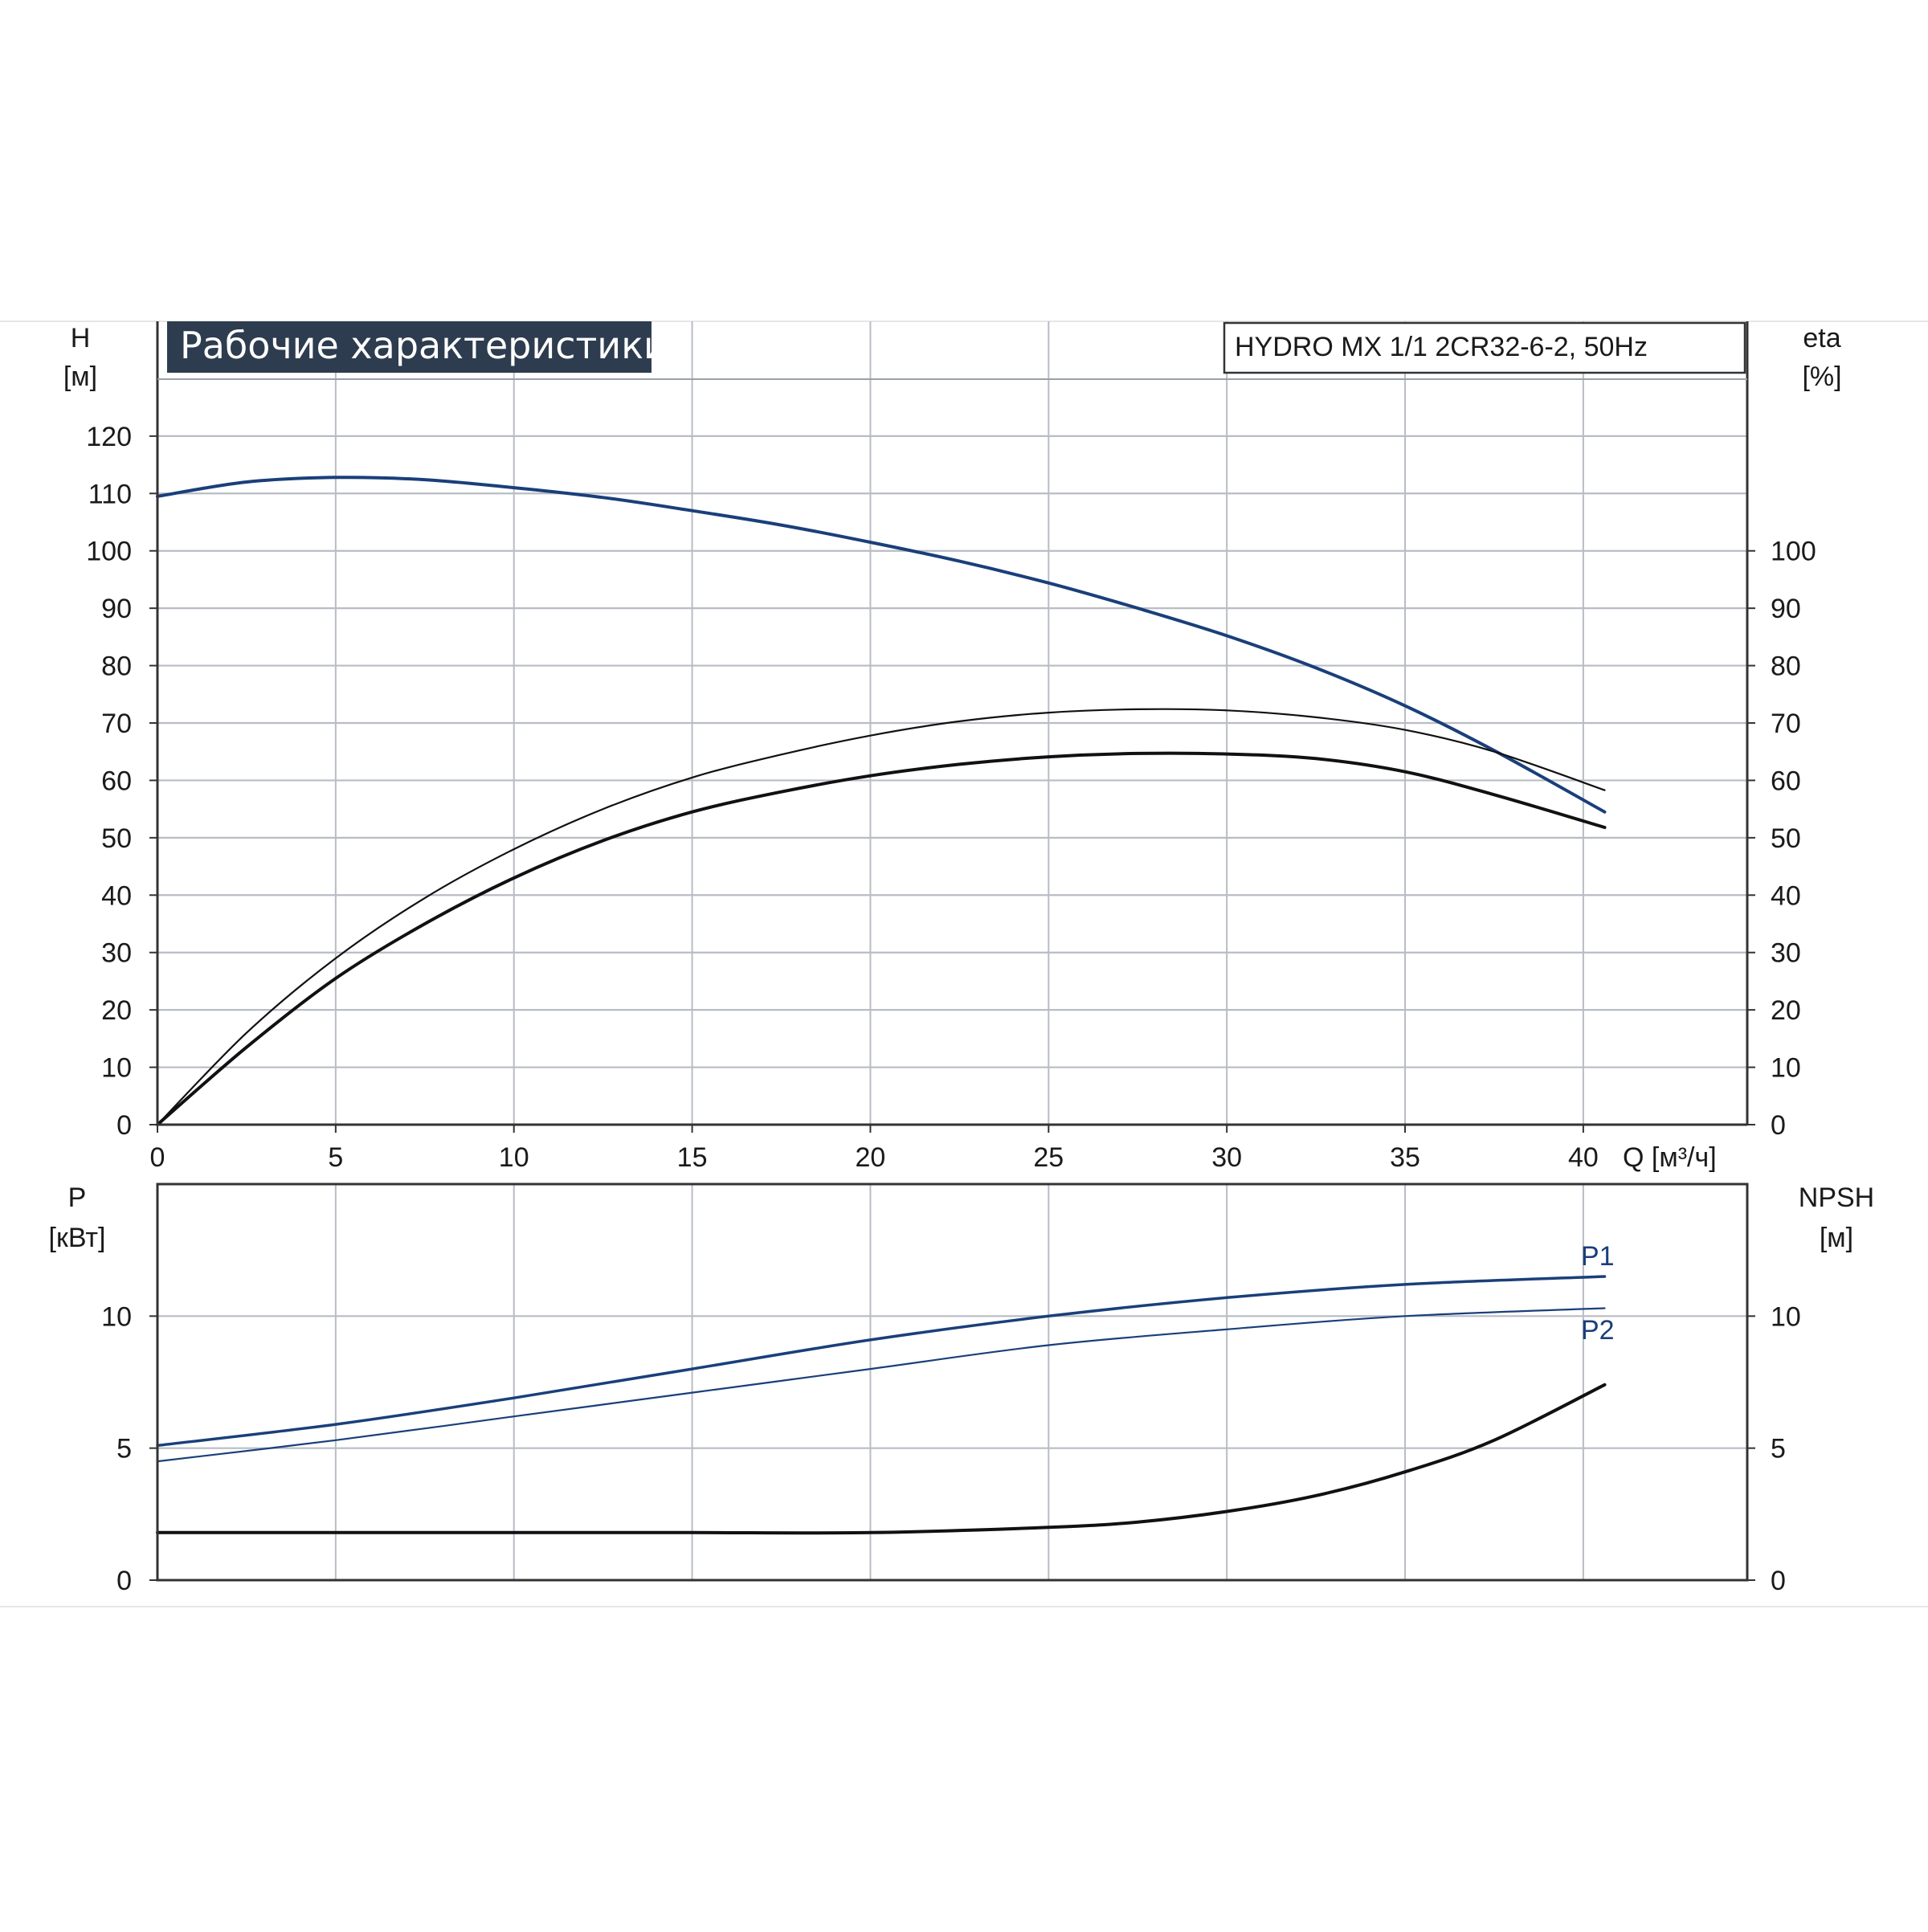 This screenshot has height=1932, width=1928. Describe the element at coordinates (116, 724) in the screenshot. I see `left-y-tick-label: 70` at that location.